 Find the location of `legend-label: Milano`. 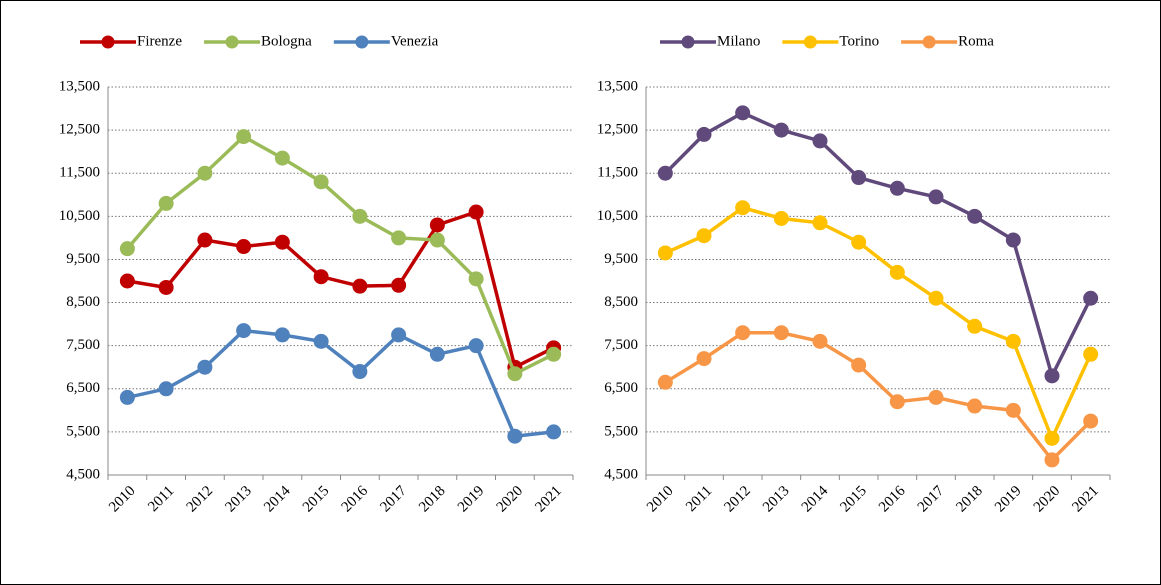

legend-label: Milano is located at coordinates (738, 41).